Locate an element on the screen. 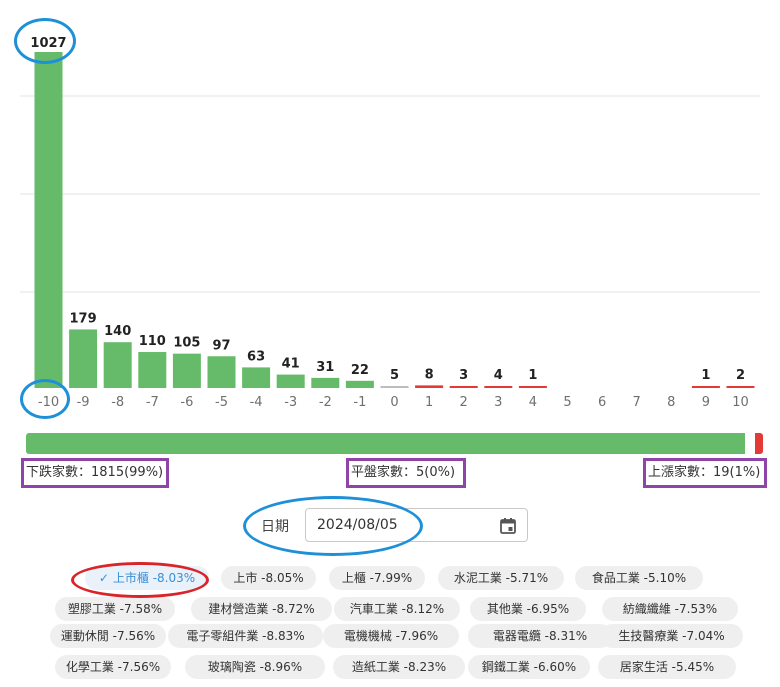 Image resolution: width=780 pixels, height=687 pixels. up-count-label: 上漲家數：19(1%) is located at coordinates (704, 472).